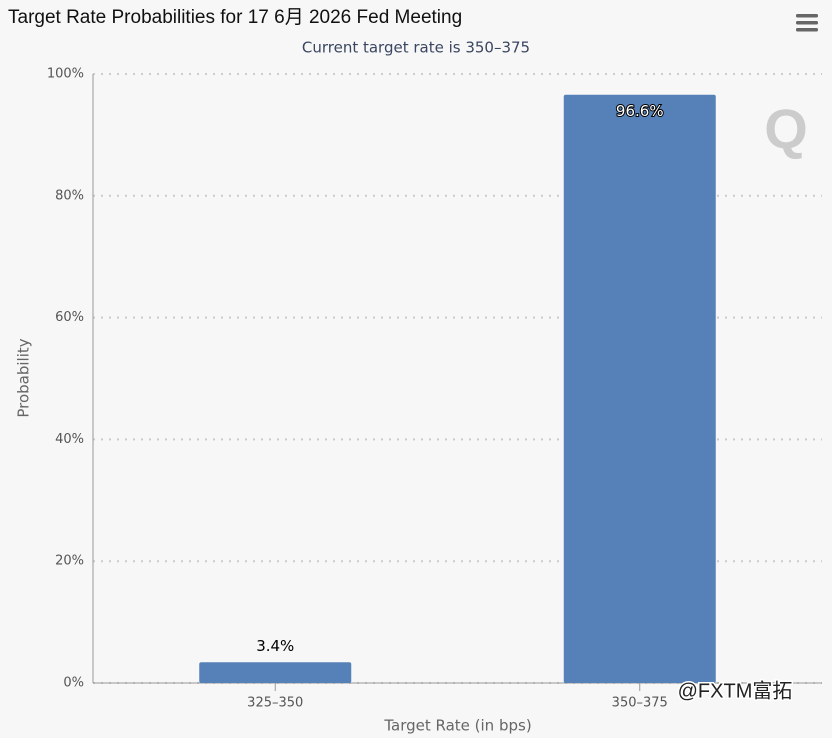 This screenshot has width=832, height=738. What do you see at coordinates (24, 377) in the screenshot?
I see `y-axis-title: Probability` at bounding box center [24, 377].